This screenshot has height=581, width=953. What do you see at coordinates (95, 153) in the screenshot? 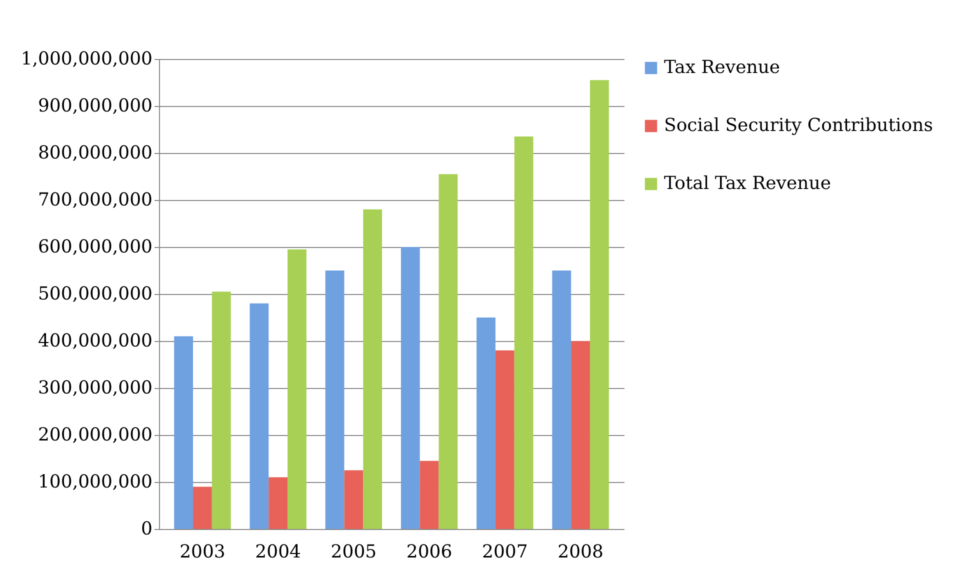
I see `y-tick-label: 800,000,000` at bounding box center [95, 153].